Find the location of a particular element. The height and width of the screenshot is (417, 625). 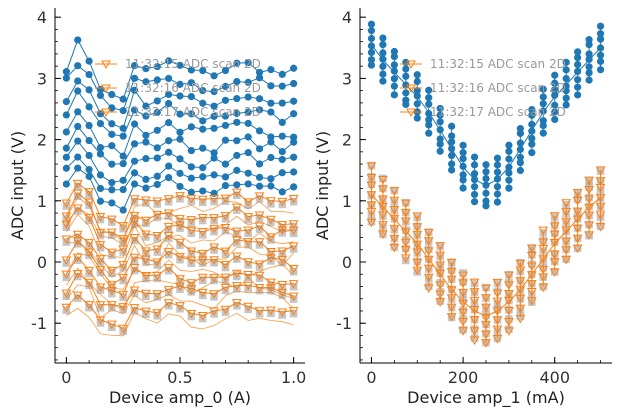

y-tick-label: 1 is located at coordinates (42, 201).